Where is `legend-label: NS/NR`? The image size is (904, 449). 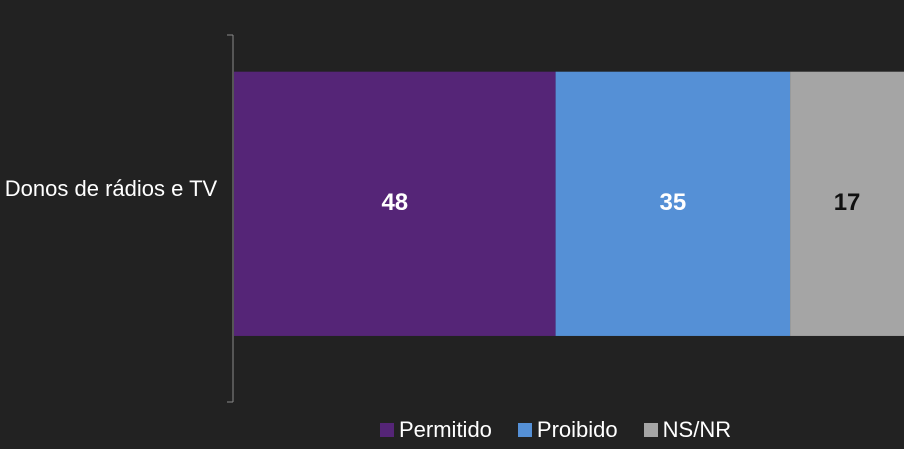
legend-label: NS/NR is located at coordinates (697, 429).